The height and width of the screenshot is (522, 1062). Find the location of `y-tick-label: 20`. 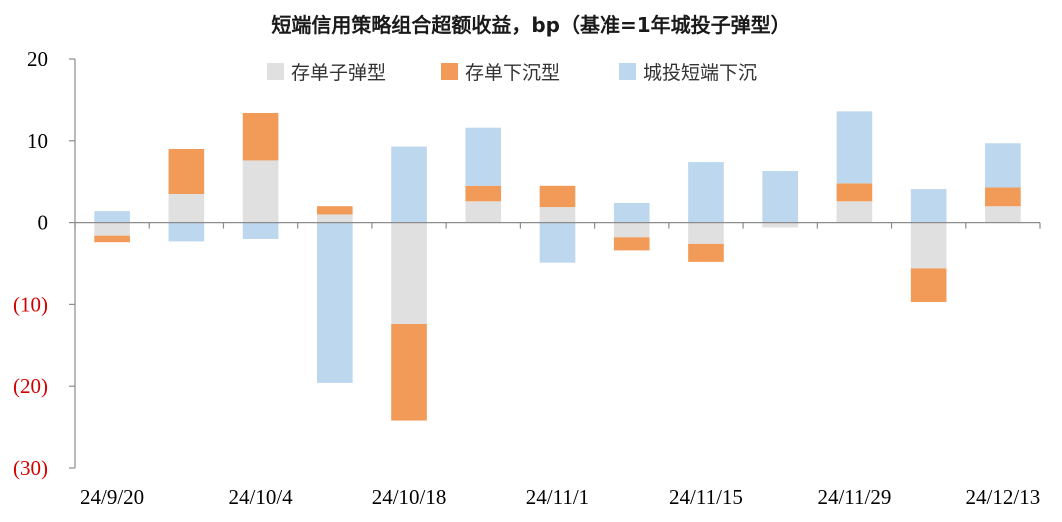

y-tick-label: 20 is located at coordinates (37, 59).